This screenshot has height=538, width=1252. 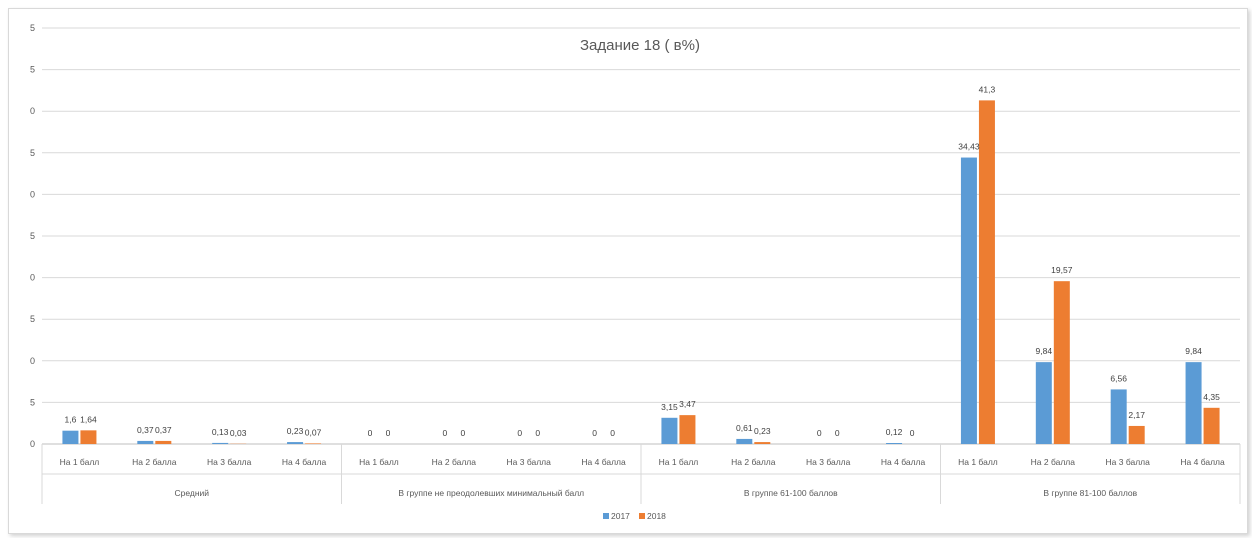 What do you see at coordinates (191, 493) in the screenshot?
I see `group-label: Средний` at bounding box center [191, 493].